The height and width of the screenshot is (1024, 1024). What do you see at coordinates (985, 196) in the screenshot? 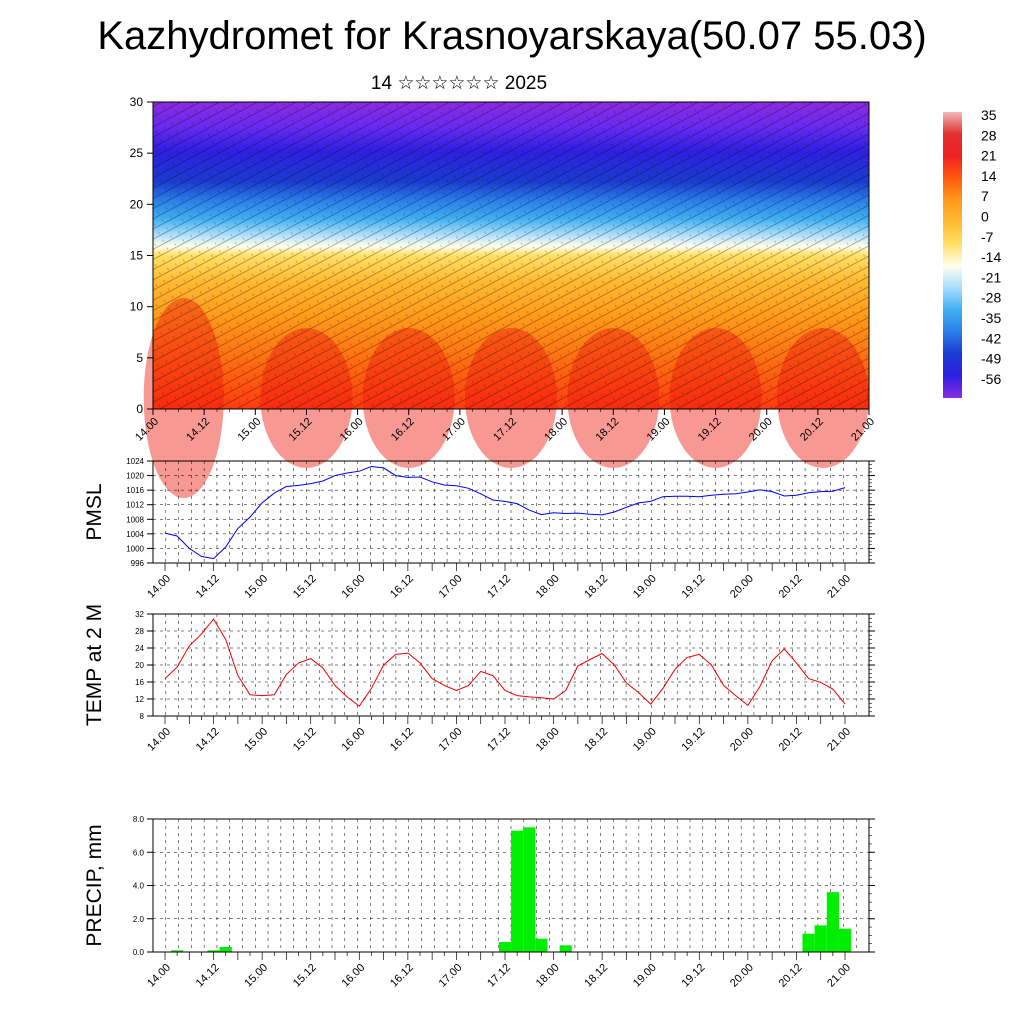
I see `colorbar-label: 7` at bounding box center [985, 196].